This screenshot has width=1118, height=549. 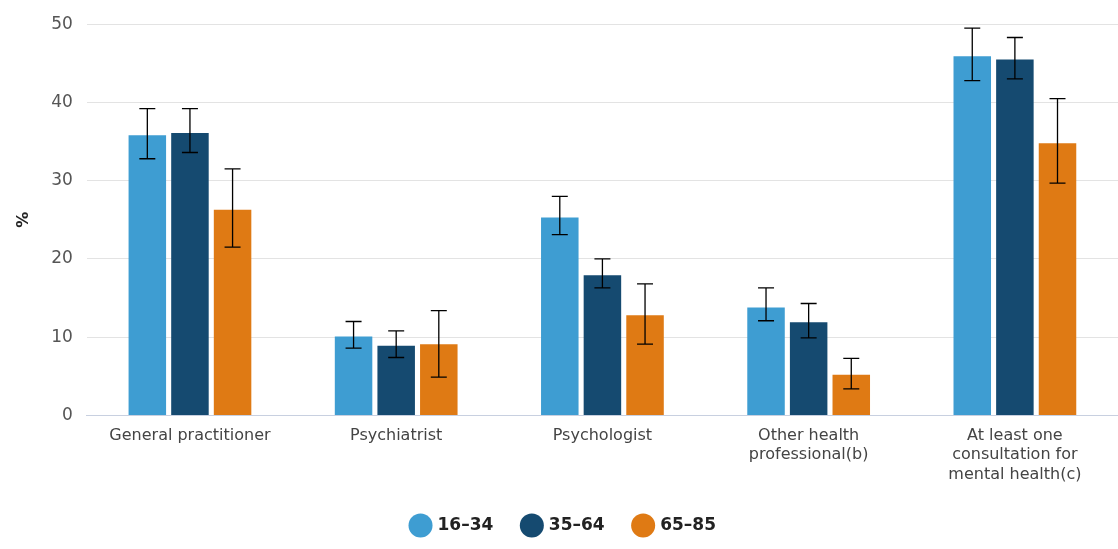 I want to click on x-tick-label: Psychiatrist, so click(x=396, y=435).